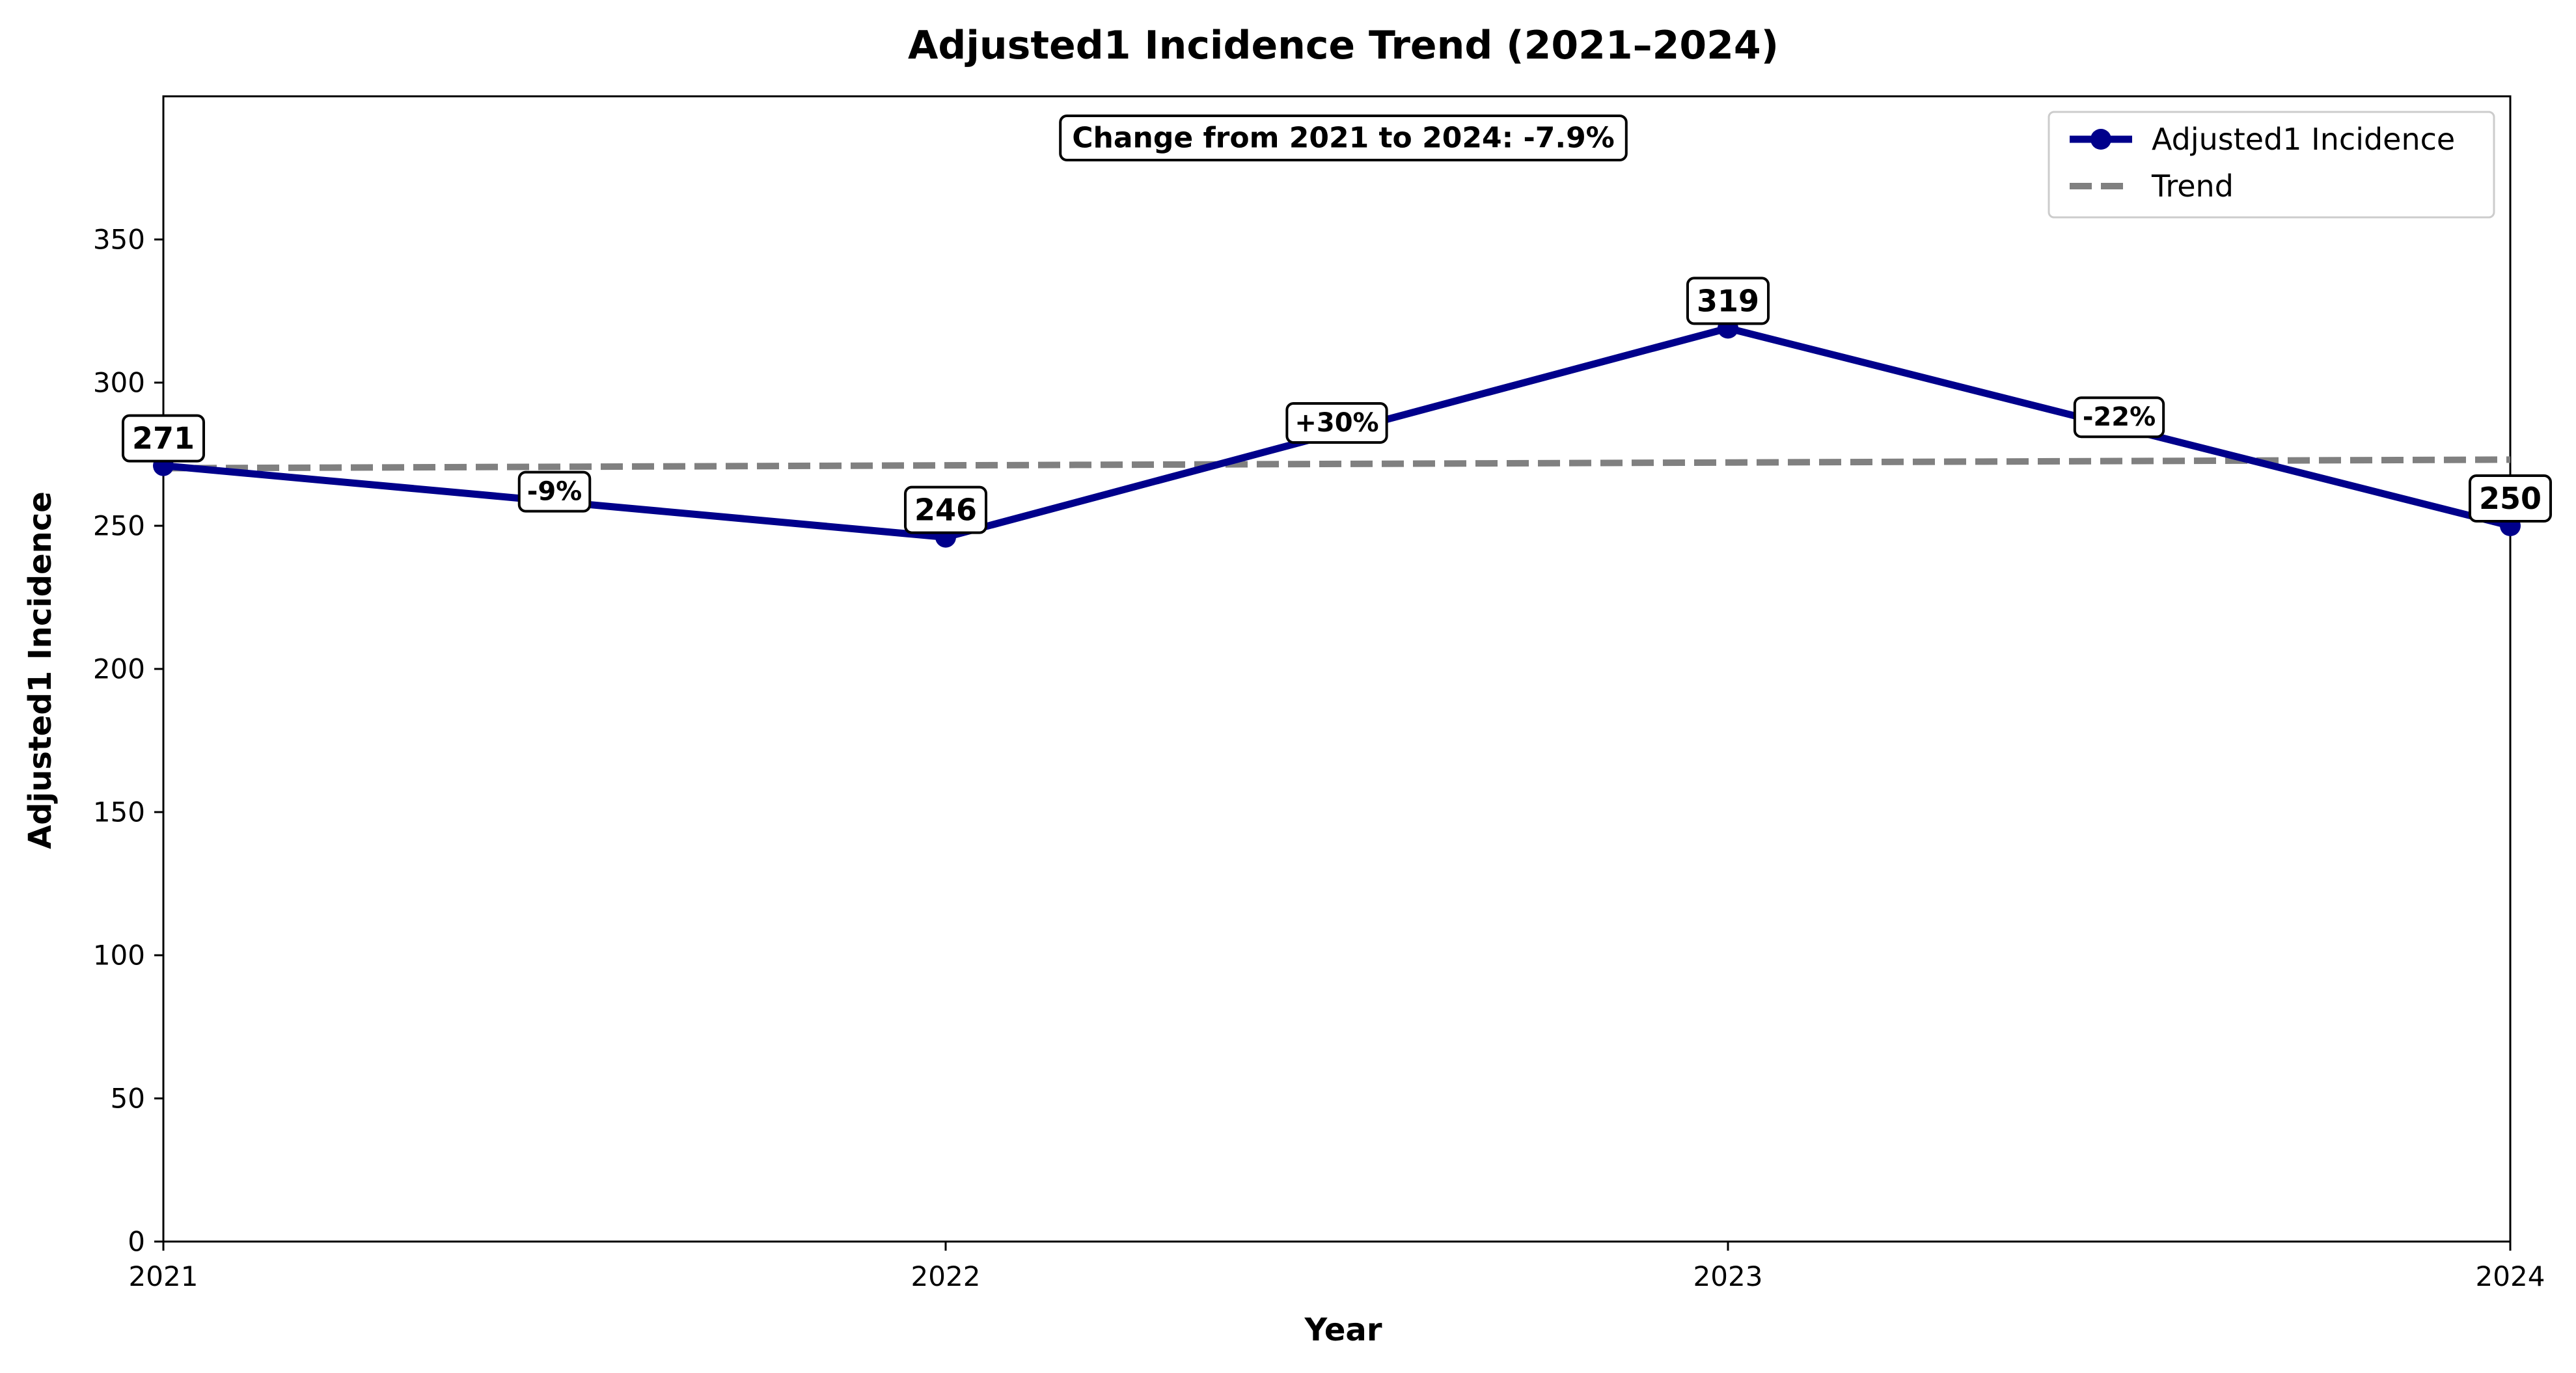  What do you see at coordinates (119, 956) in the screenshot?
I see `y-tick-label: 100` at bounding box center [119, 956].